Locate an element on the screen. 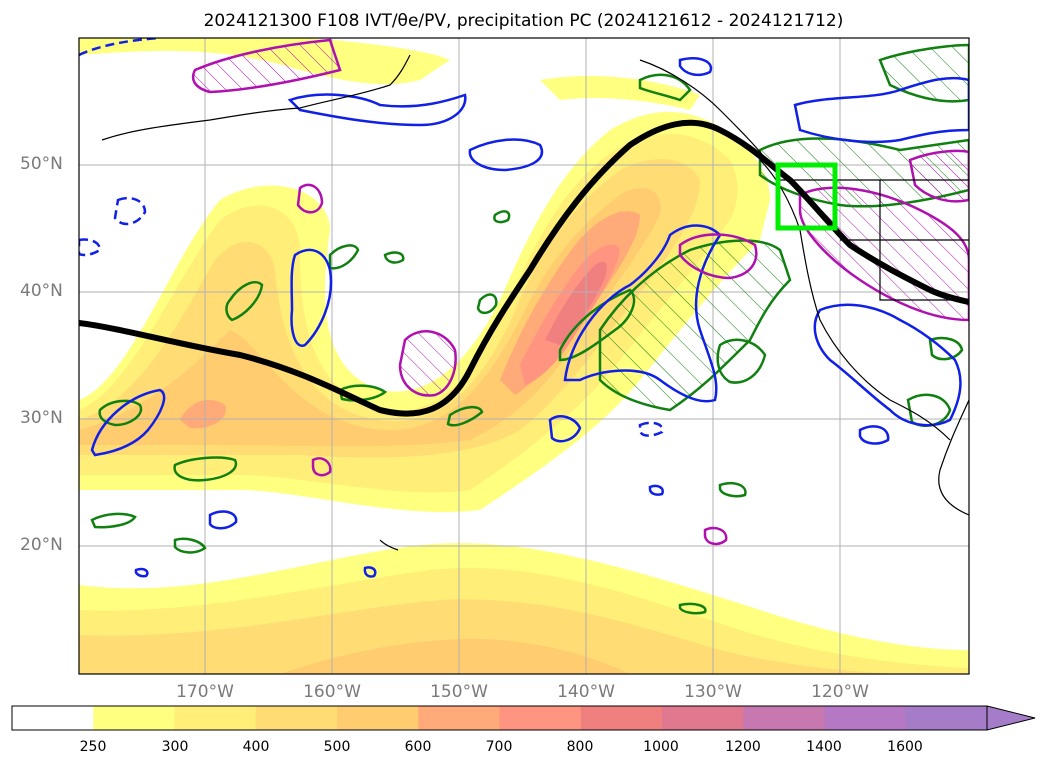  lon-label-150w: 150°W is located at coordinates (459, 692).